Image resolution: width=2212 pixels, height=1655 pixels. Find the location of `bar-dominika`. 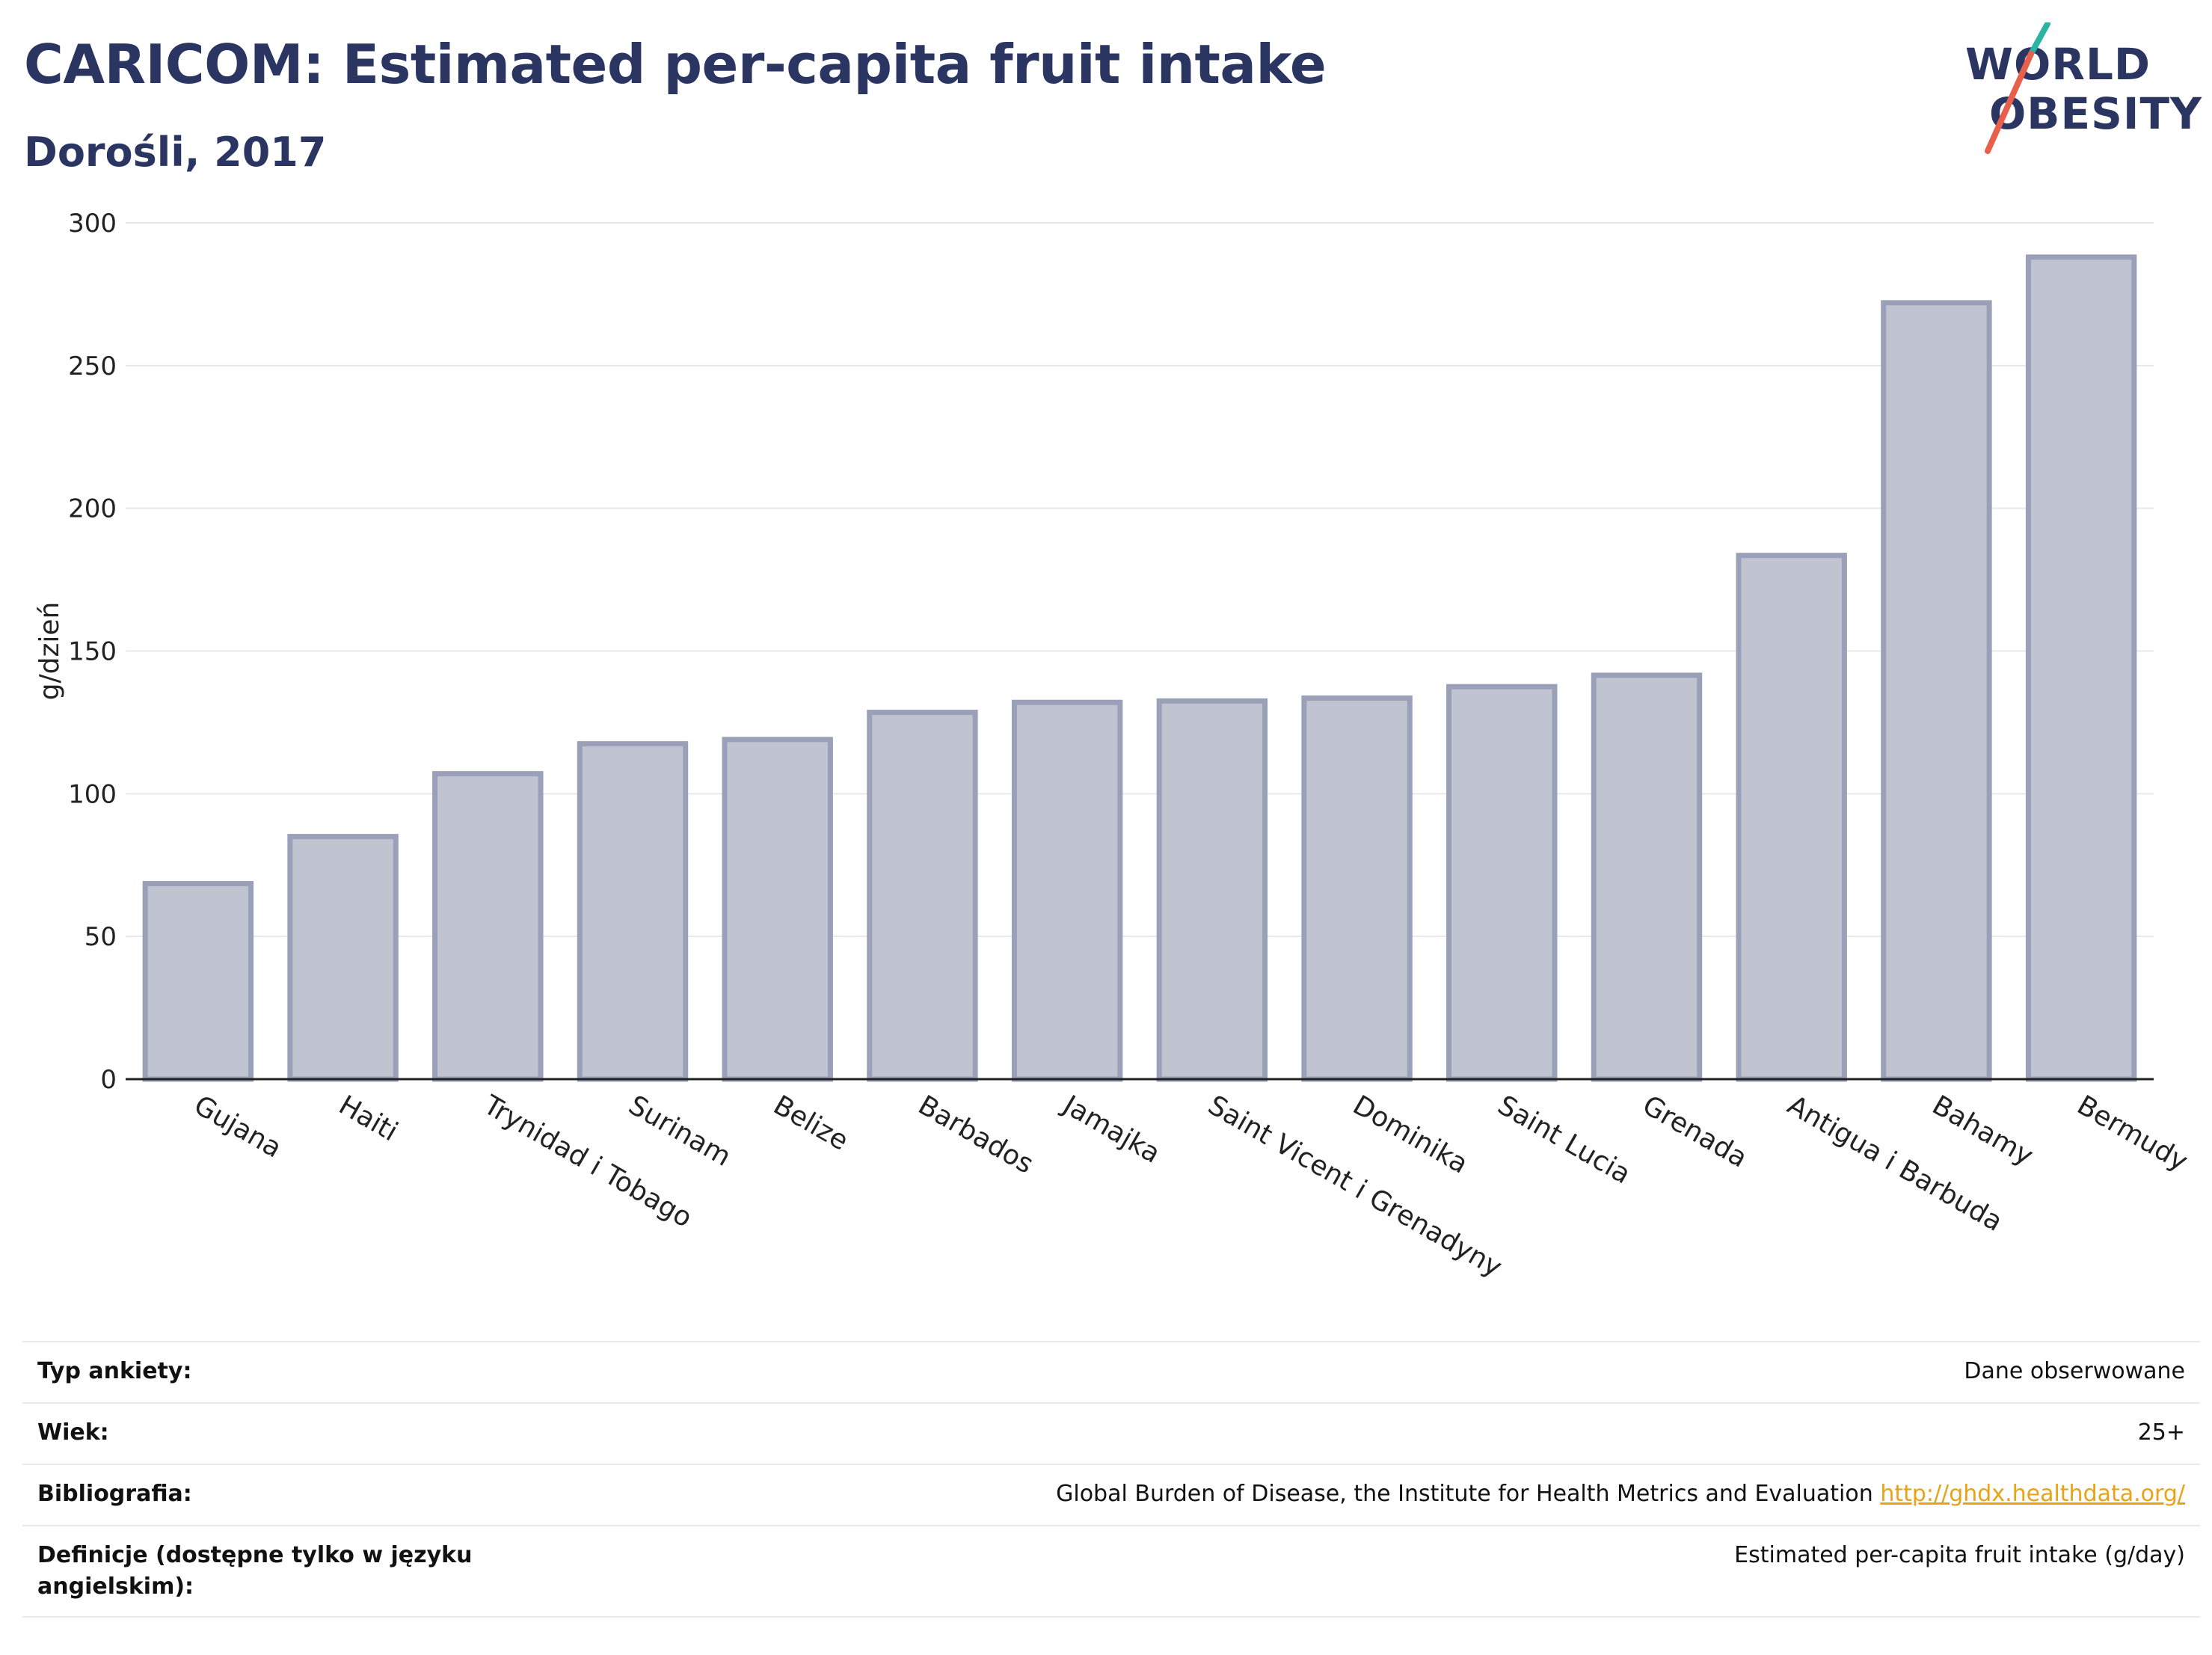

bar-dominika is located at coordinates (1357, 888).